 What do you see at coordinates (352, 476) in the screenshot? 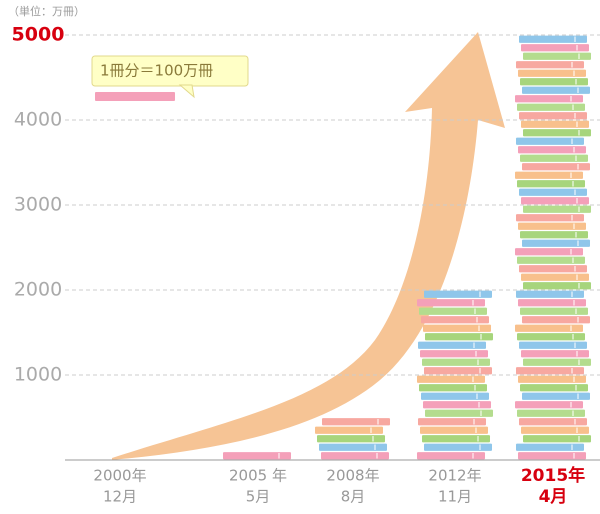
I see `x-tick-label: 2008年` at bounding box center [352, 476].